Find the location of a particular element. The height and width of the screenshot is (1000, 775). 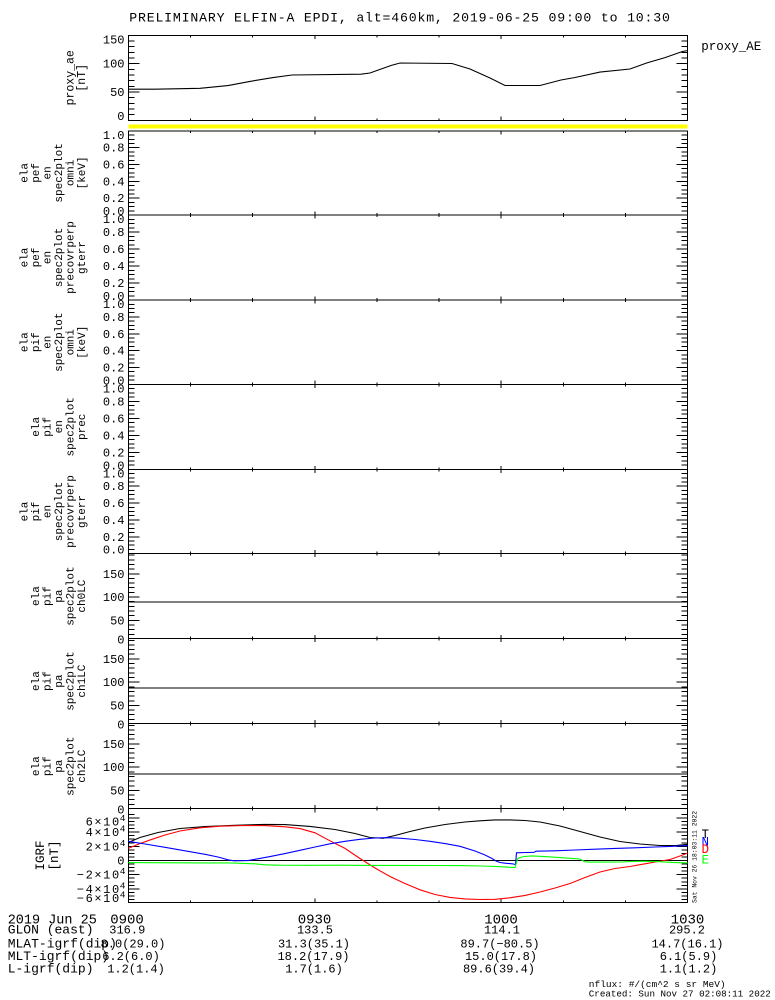

svg-text: MLT-igrf(dip) is located at coordinates (58, 956).